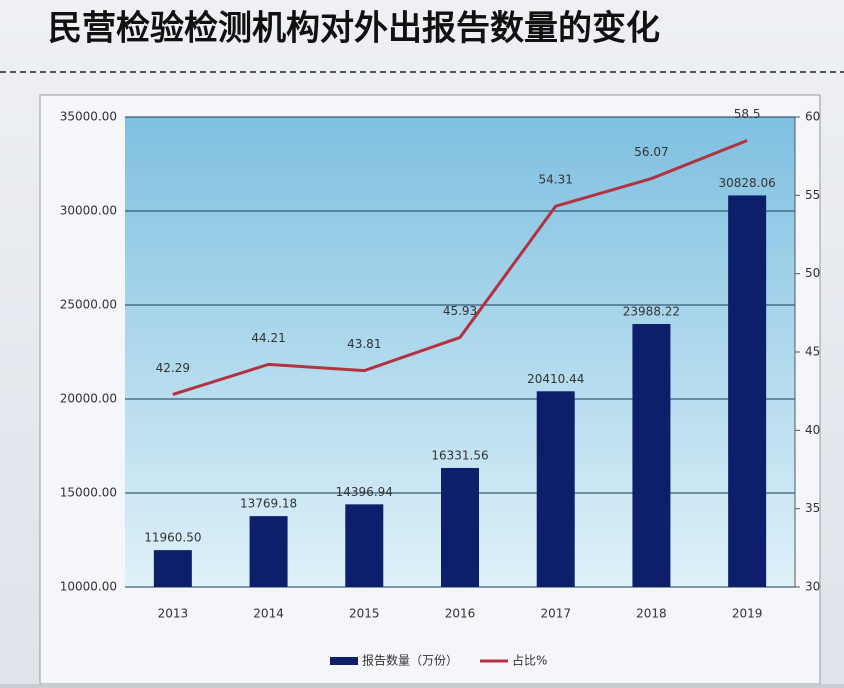 This screenshot has height=688, width=844. I want to click on line-value-label: 42.29, so click(173, 368).